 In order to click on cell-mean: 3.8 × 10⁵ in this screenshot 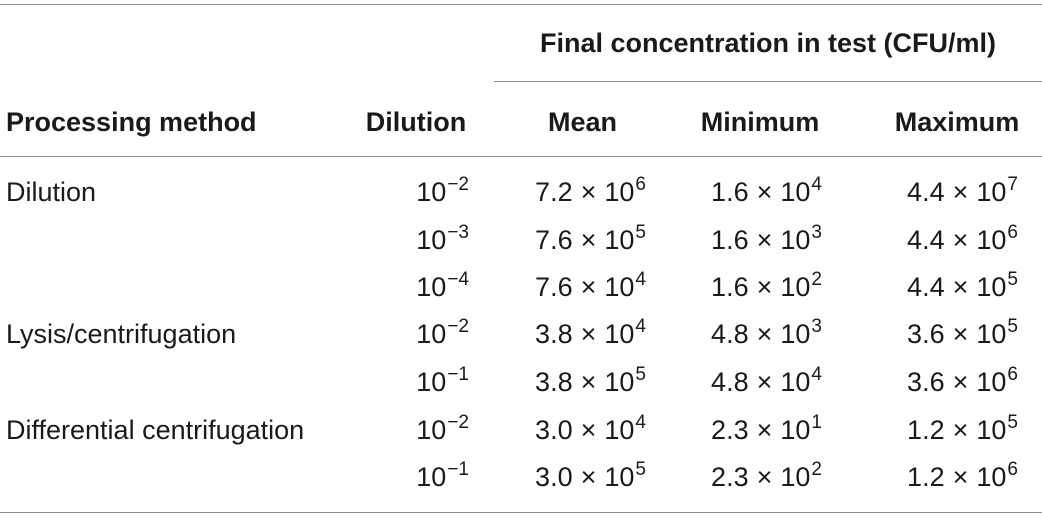, I will do `click(590, 383)`.